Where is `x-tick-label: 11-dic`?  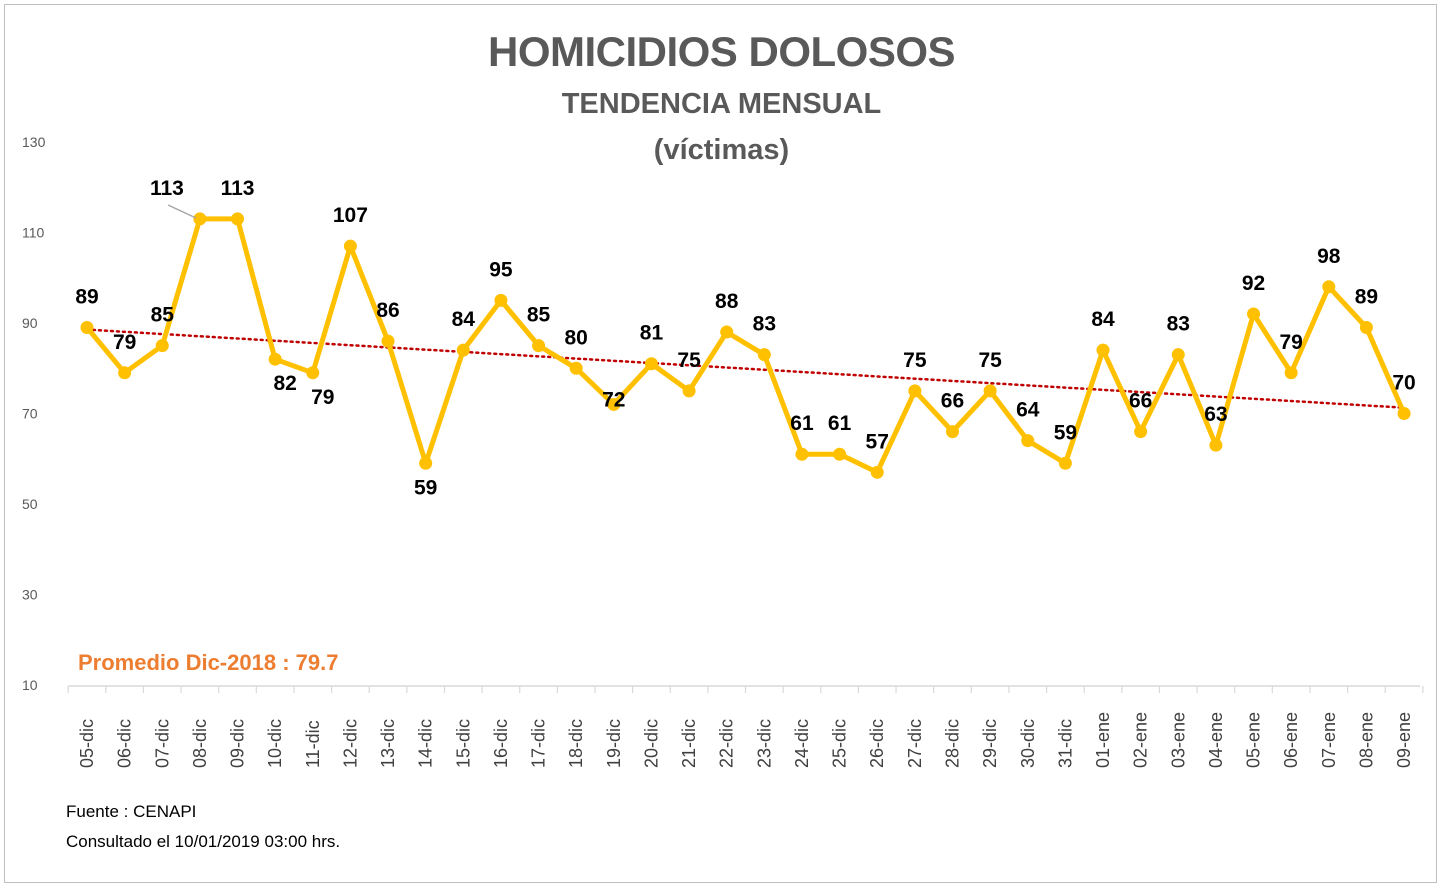 x-tick-label: 11-dic is located at coordinates (313, 744).